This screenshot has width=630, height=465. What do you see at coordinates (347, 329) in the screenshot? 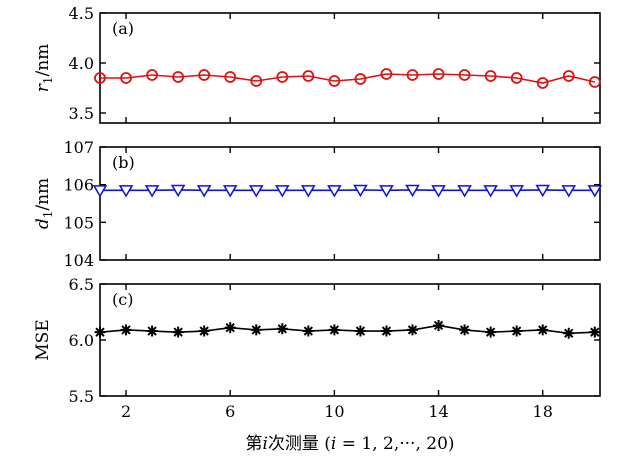
I see `series-markers-MSE` at bounding box center [347, 329].